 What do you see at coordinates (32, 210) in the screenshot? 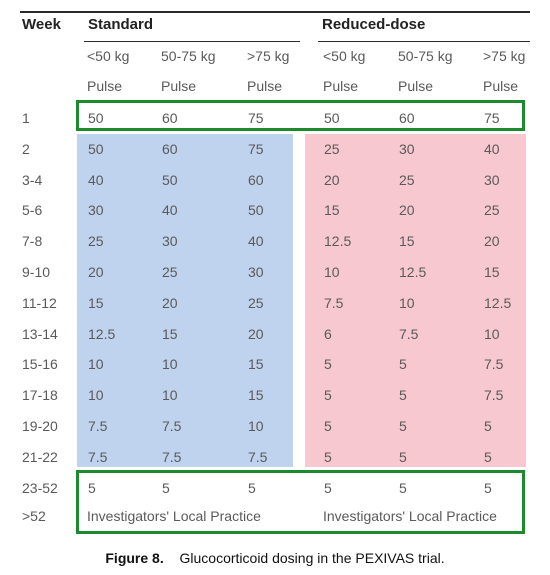
I see `week-label: 5-6` at bounding box center [32, 210].